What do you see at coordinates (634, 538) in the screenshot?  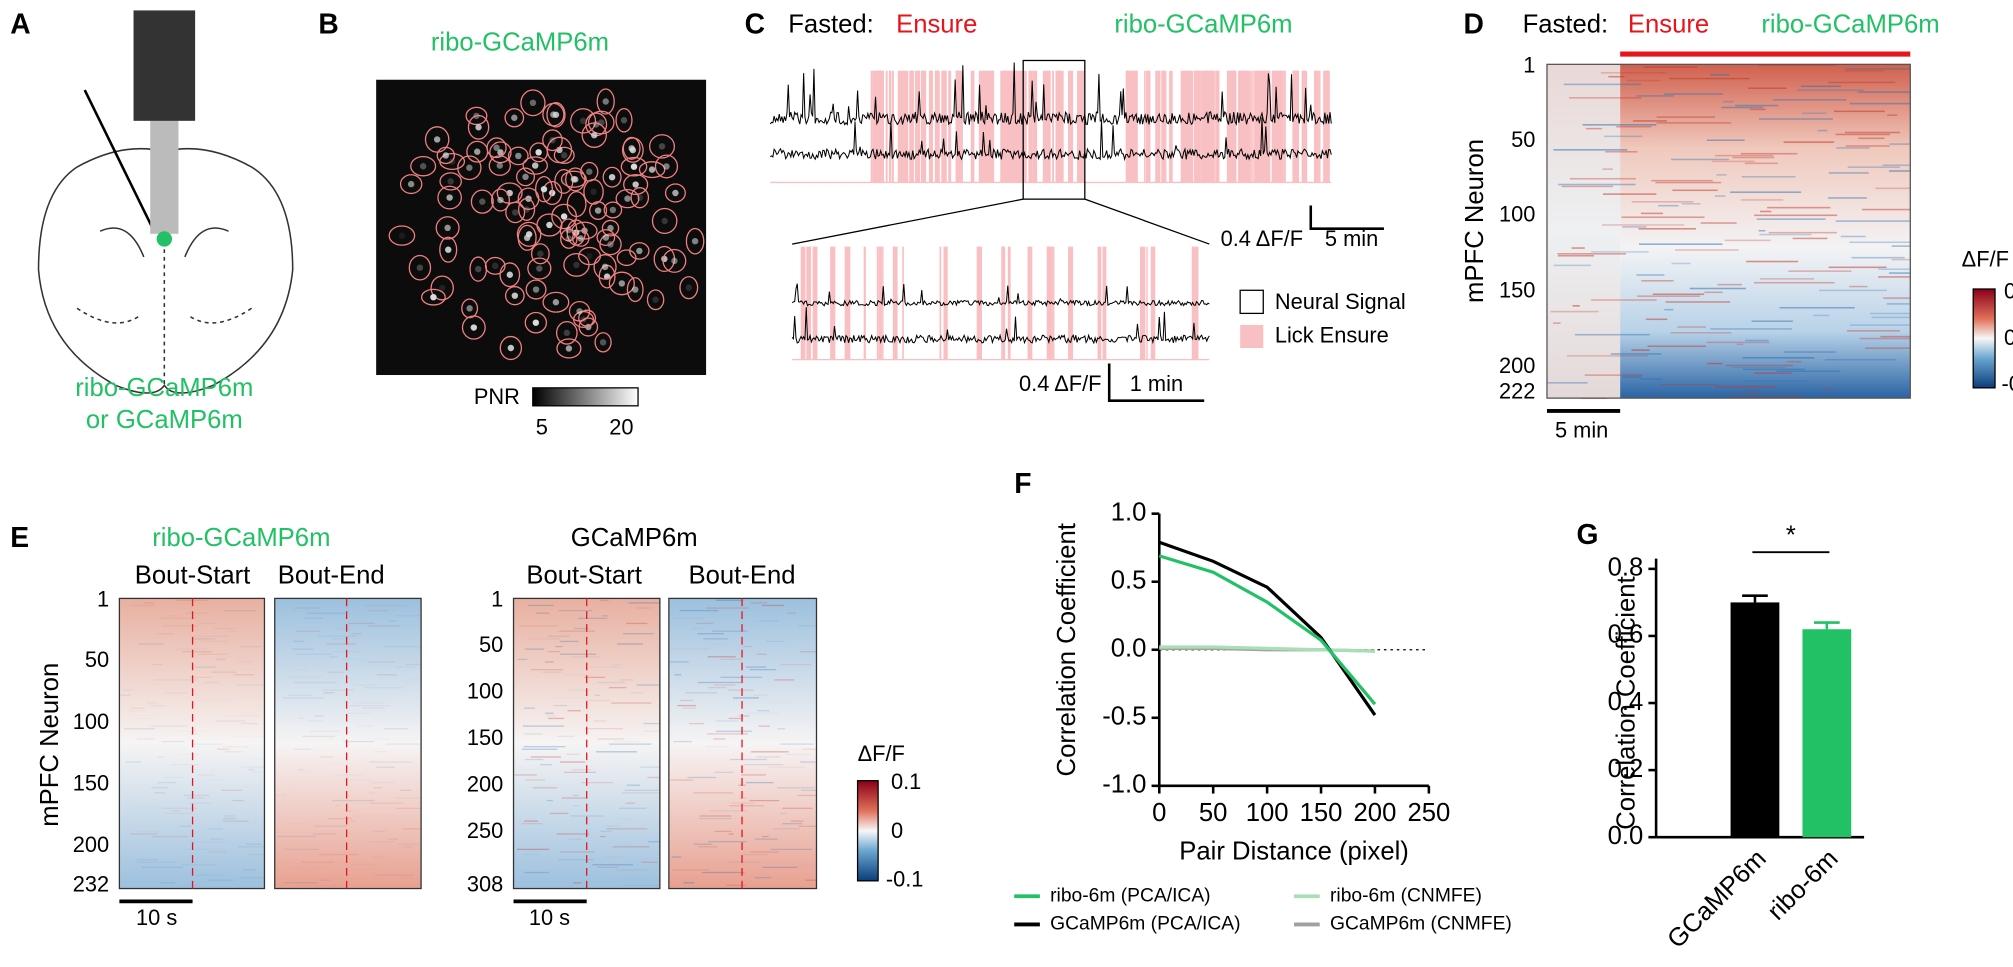 I see `group-title: GCaMP6m` at bounding box center [634, 538].